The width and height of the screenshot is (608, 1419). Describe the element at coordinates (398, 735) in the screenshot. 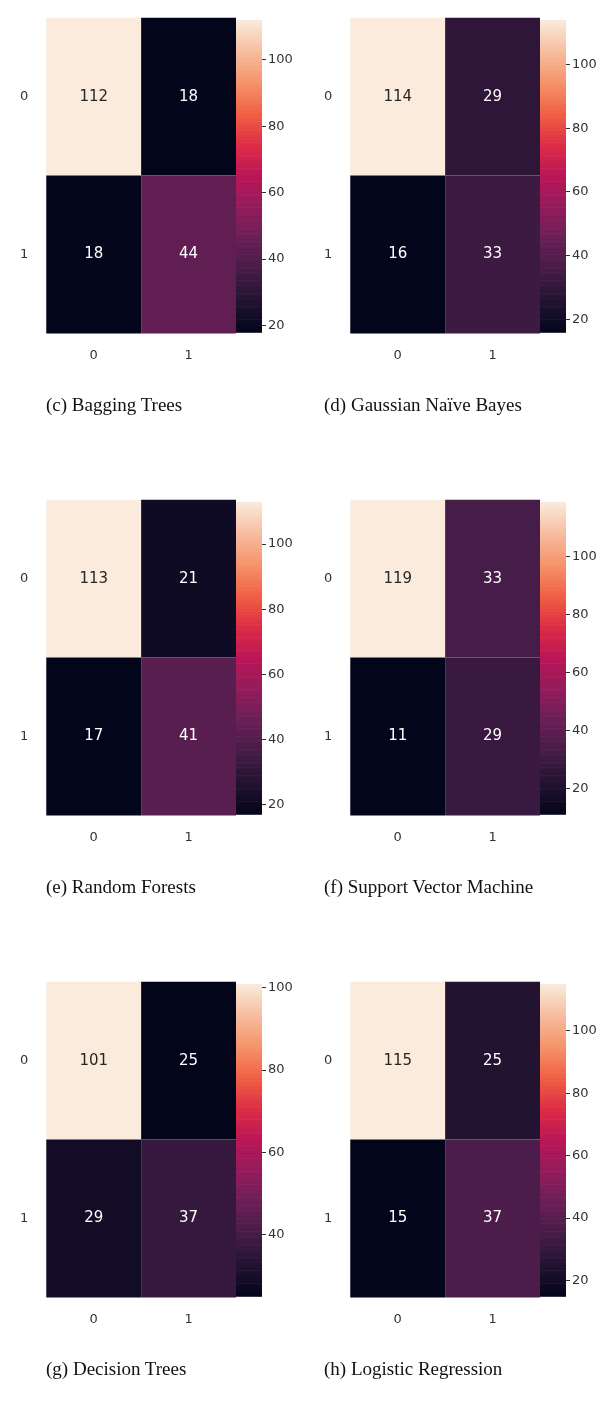

I see `data-label: 11` at that location.